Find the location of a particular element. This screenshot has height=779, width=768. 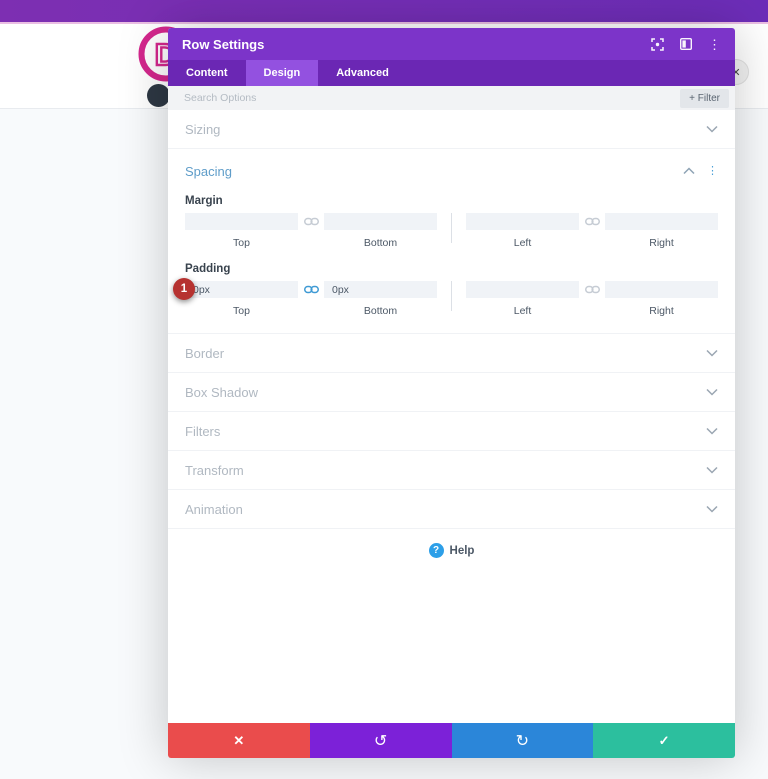

search-input is located at coordinates (431, 98).